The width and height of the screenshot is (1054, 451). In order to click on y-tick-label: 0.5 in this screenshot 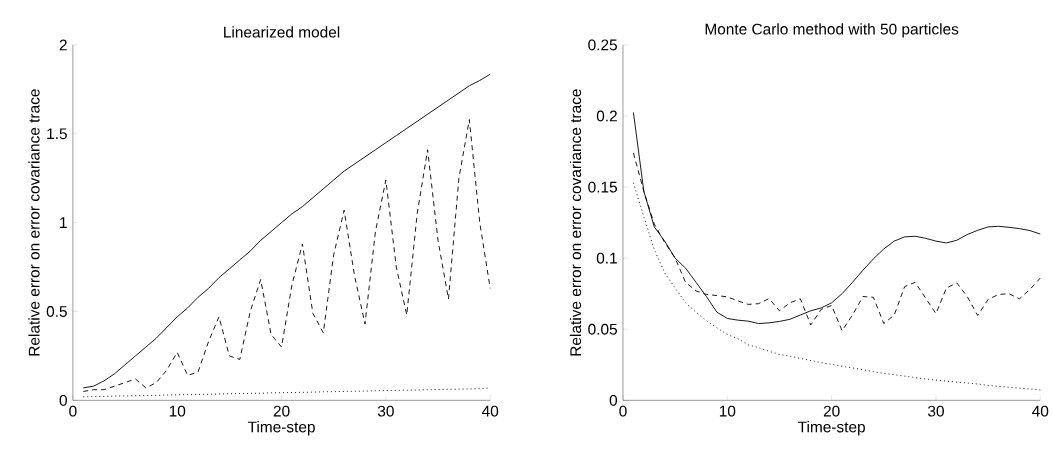, I will do `click(56, 311)`.